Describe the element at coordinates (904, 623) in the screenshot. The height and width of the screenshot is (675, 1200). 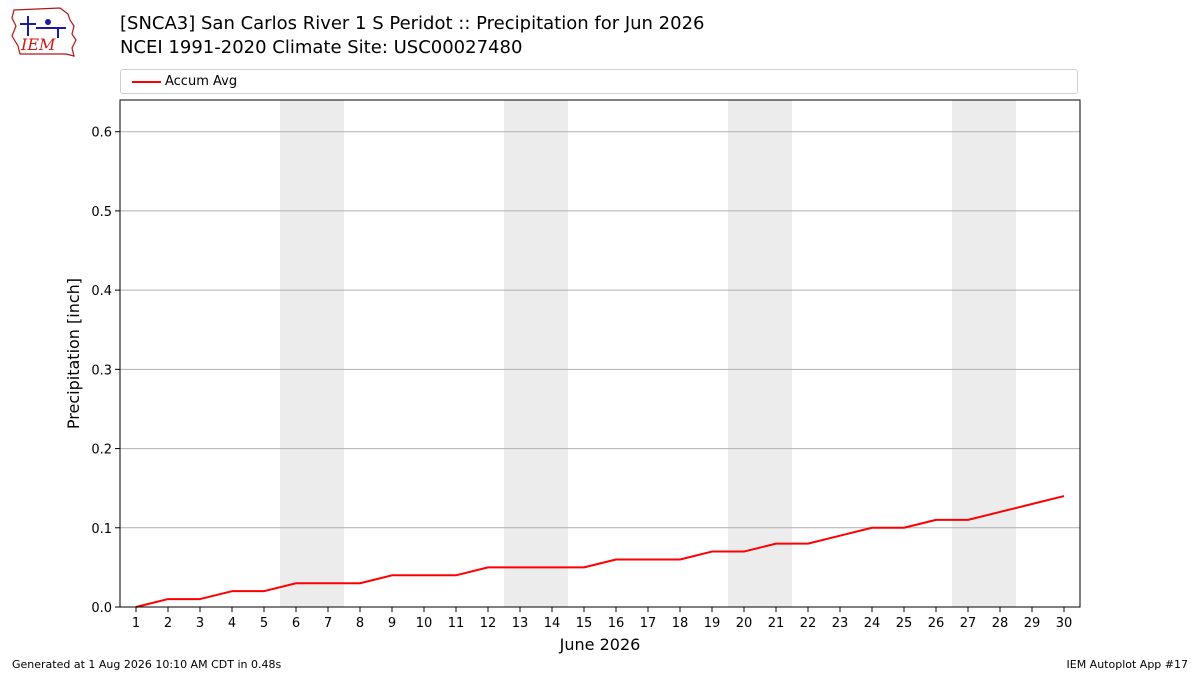
I see `xtick-label-25: 25` at that location.